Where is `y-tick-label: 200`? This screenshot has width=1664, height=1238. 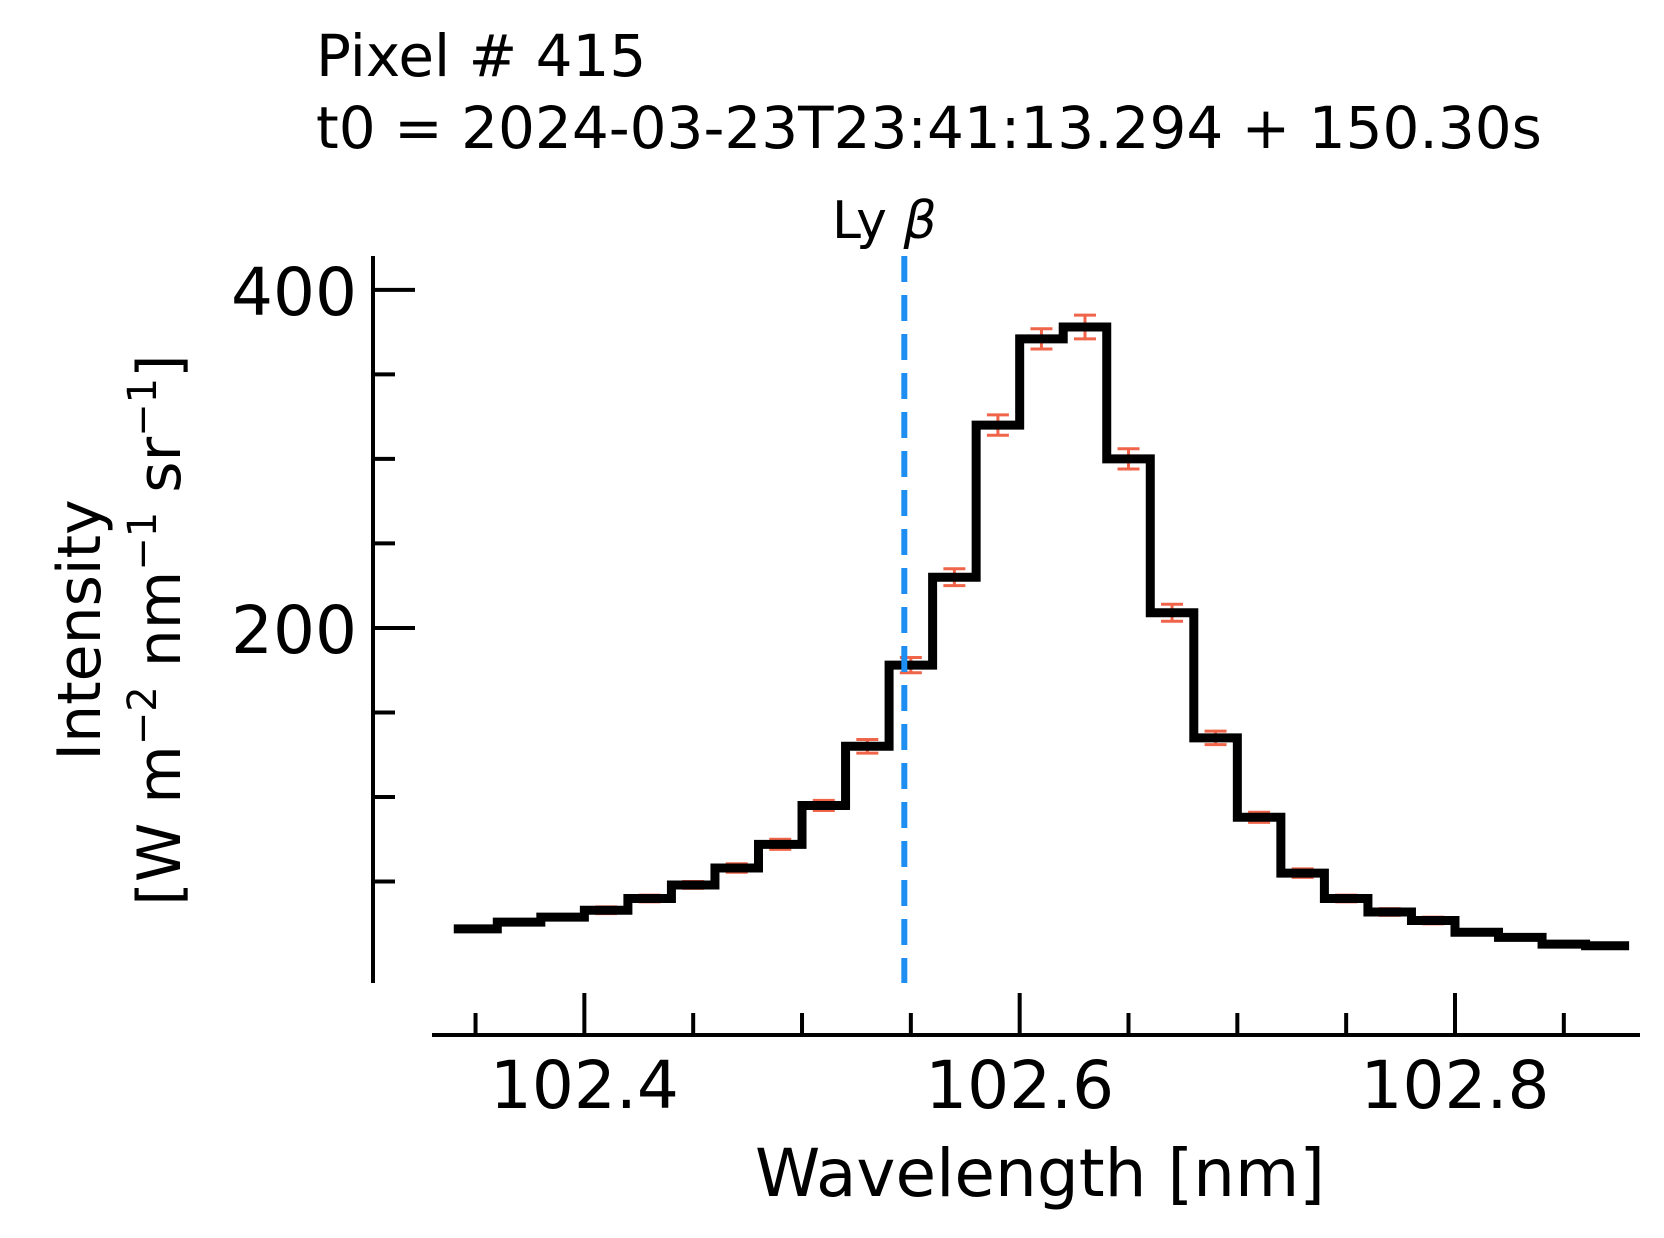 y-tick-label: 200 is located at coordinates (294, 630).